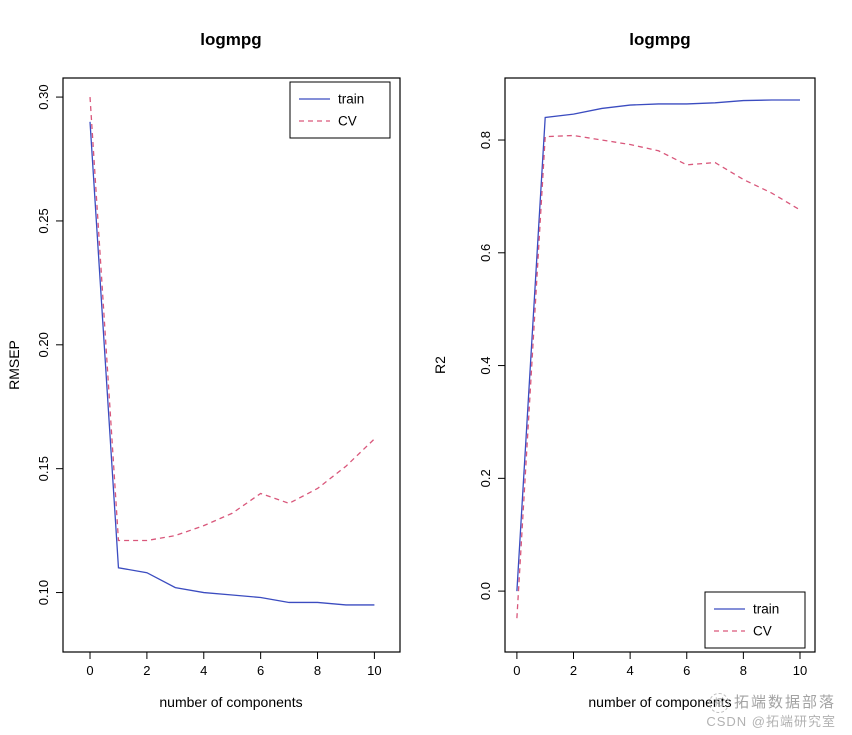 Image resolution: width=852 pixels, height=735 pixels. Describe the element at coordinates (485, 253) in the screenshot. I see `y-tick-label: 0.6` at that location.